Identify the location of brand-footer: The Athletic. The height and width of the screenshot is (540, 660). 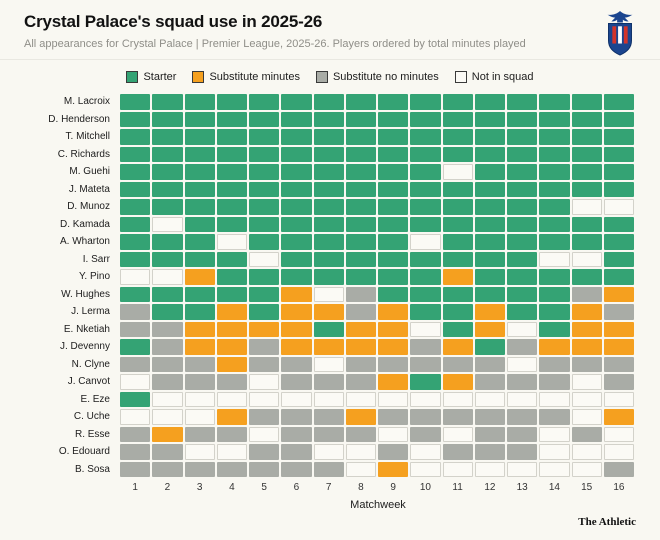
(607, 522).